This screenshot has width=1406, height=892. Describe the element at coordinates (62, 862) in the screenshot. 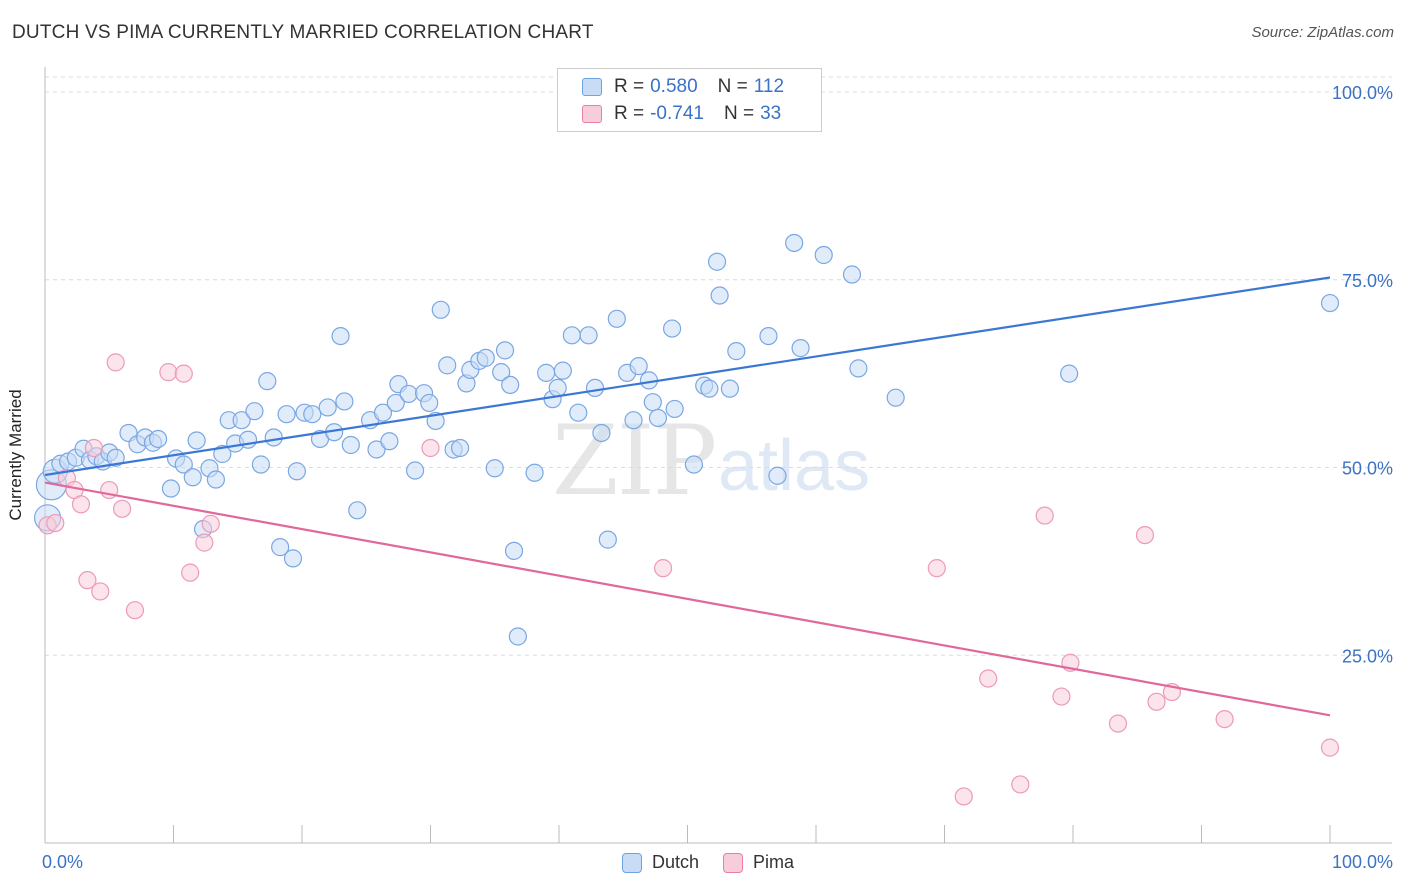

I see `x-tick-label: 0.0%` at that location.